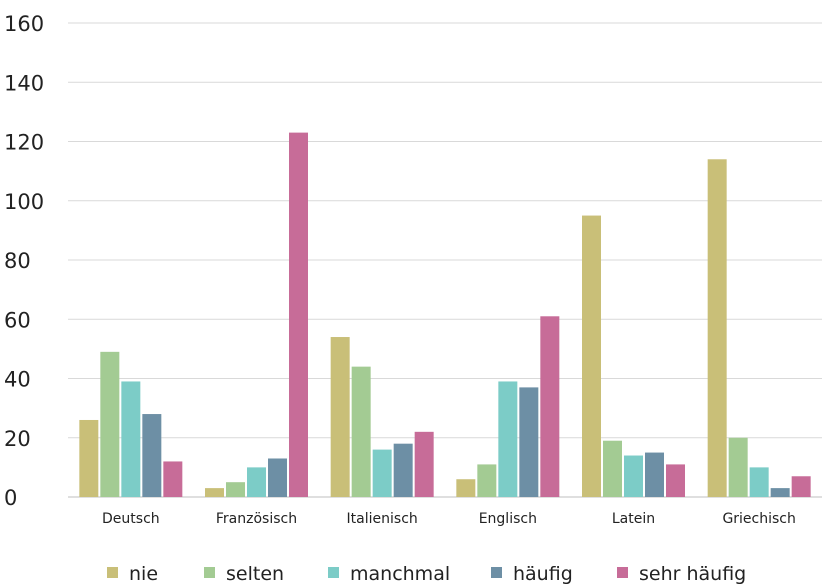 The image size is (838, 586). Describe the element at coordinates (24, 143) in the screenshot. I see `y-tick-label: 120` at that location.